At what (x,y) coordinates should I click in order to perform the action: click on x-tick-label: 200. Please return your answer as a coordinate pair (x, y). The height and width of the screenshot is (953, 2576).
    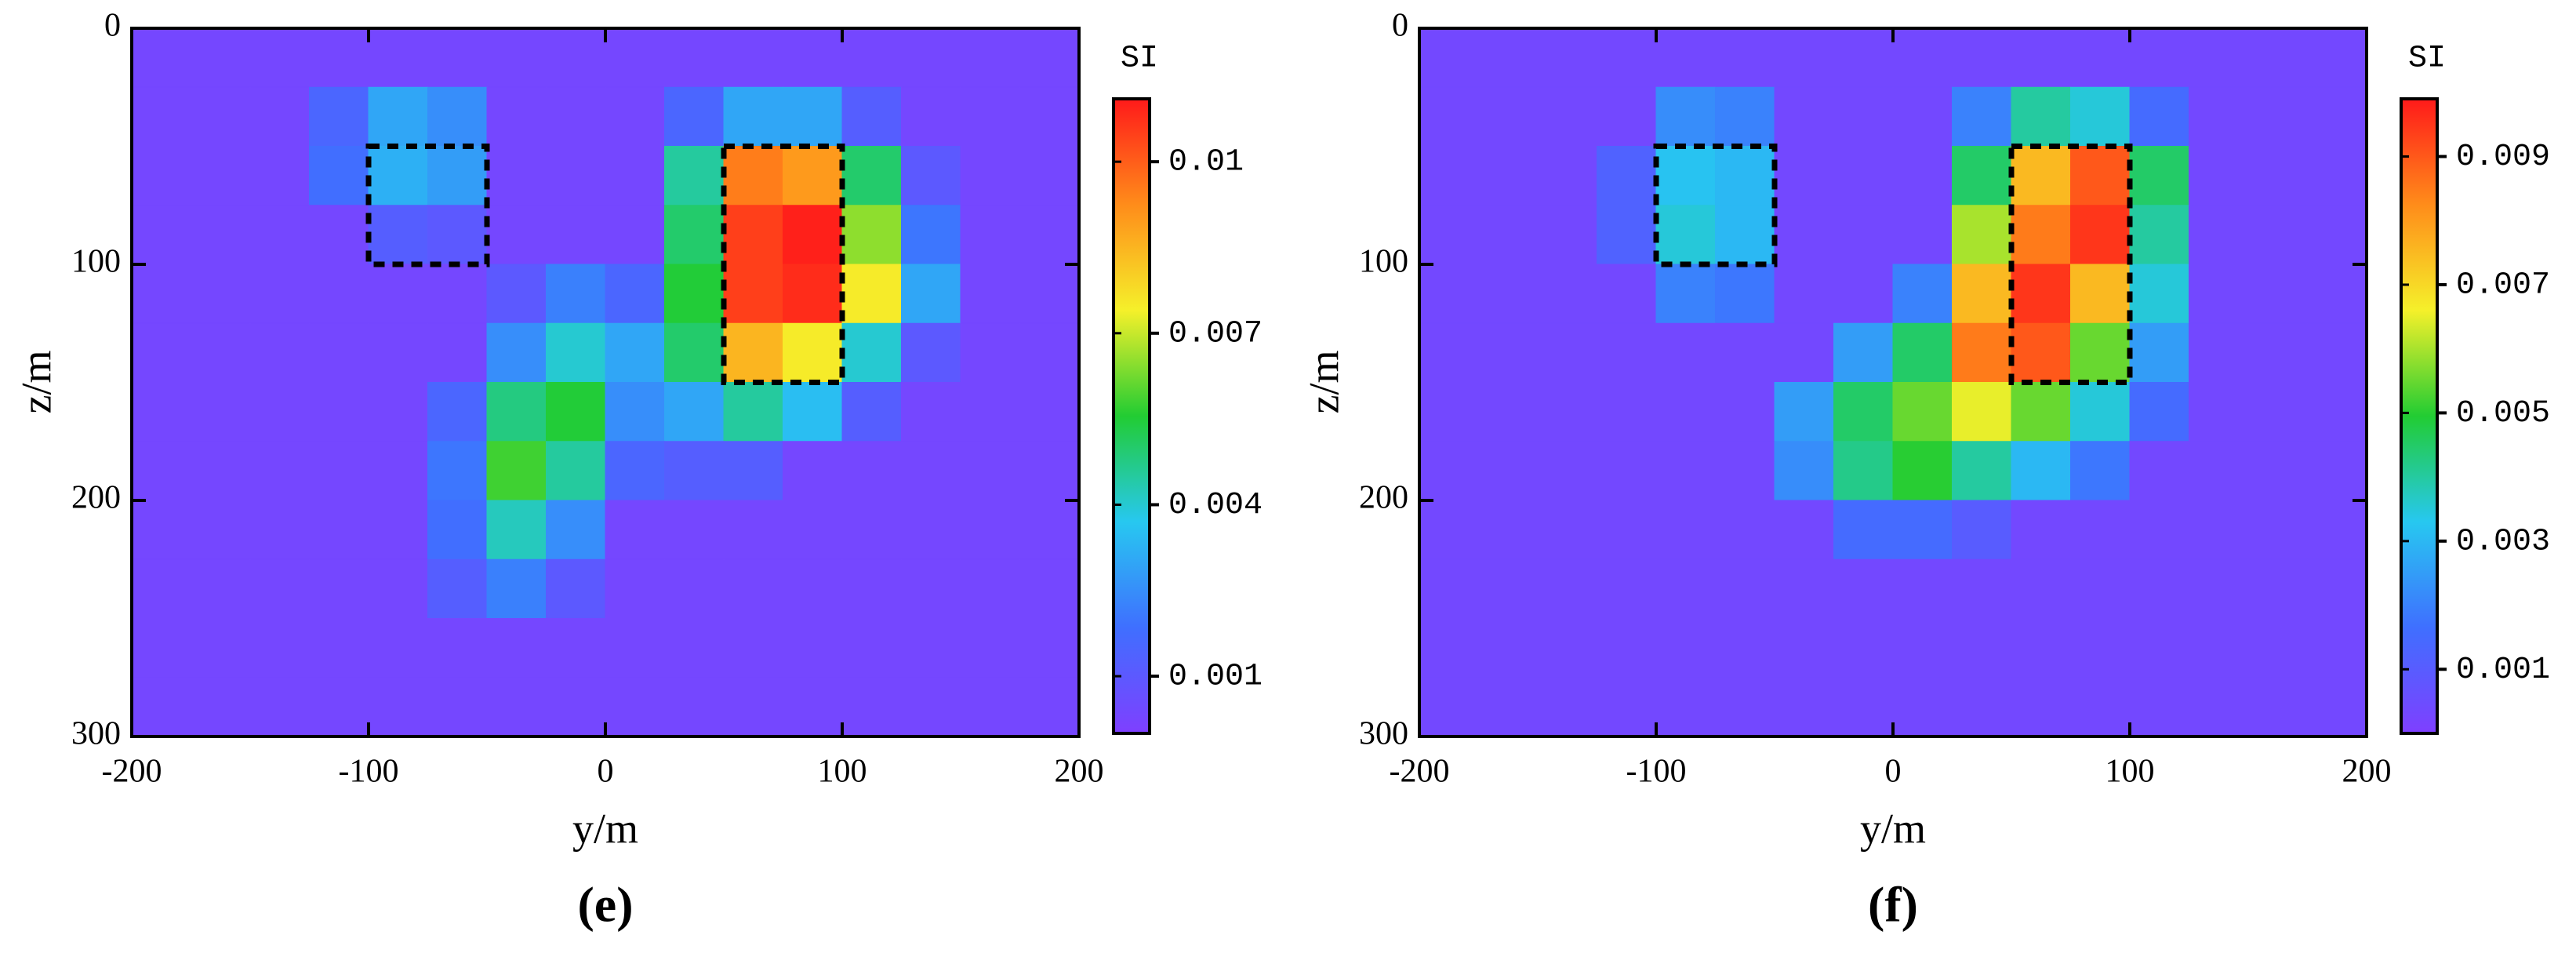
    Looking at the image, I should click on (1079, 772).